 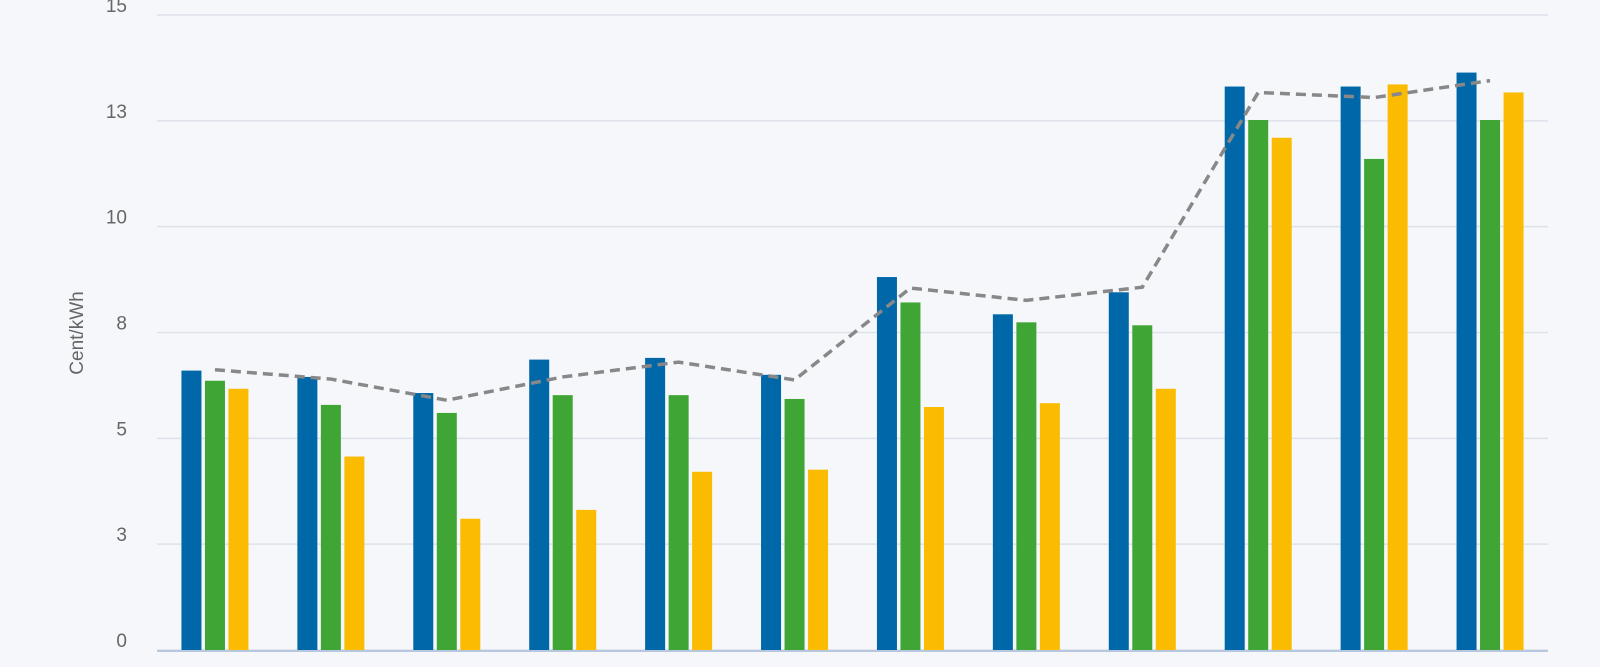 I want to click on y-axis-label: Cent/kWh, so click(x=77, y=332).